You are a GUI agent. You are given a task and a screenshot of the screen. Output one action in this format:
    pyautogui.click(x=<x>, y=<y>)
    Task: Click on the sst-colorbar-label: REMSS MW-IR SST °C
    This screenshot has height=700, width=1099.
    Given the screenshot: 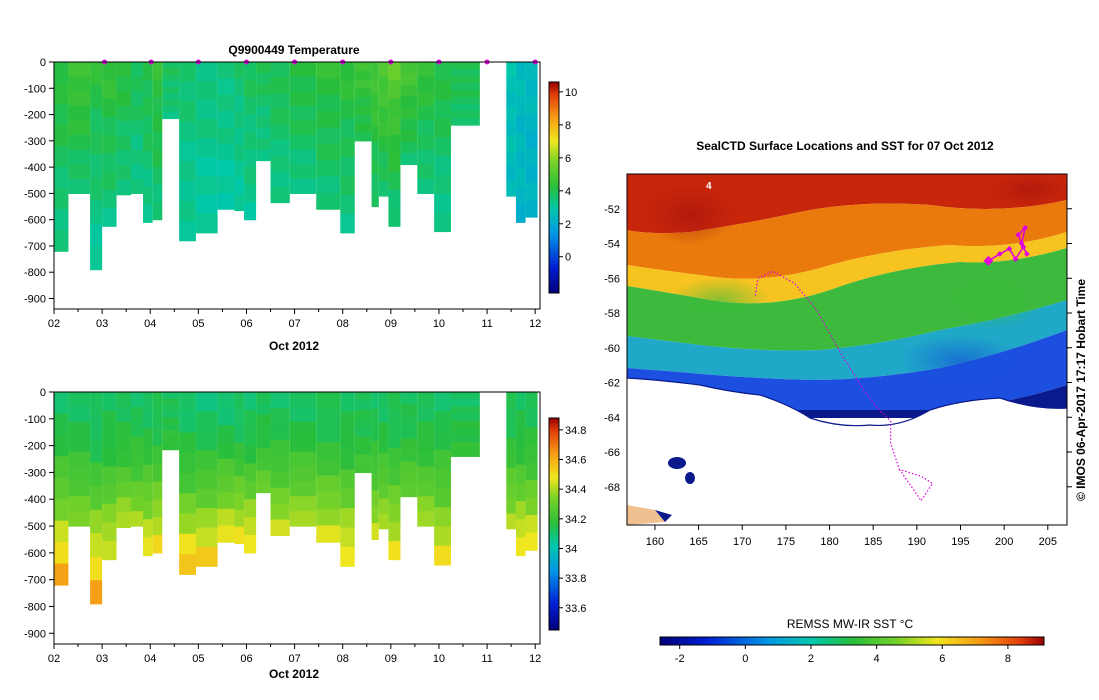 What is the action you would take?
    pyautogui.click(x=850, y=624)
    